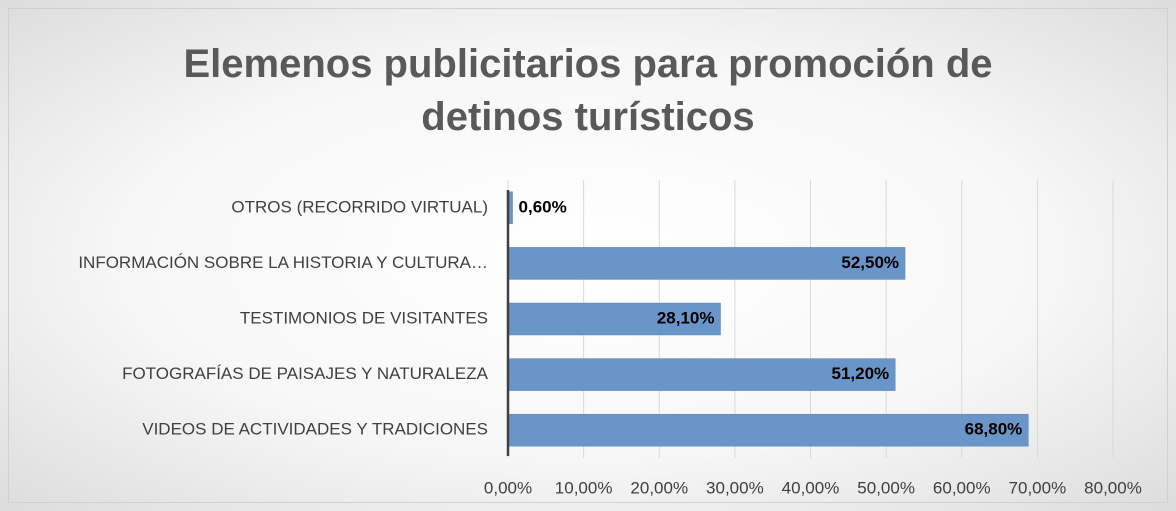 The image size is (1176, 511). What do you see at coordinates (364, 317) in the screenshot?
I see `y-tick-label: TESTIMONIOS DE VISITANTES` at bounding box center [364, 317].